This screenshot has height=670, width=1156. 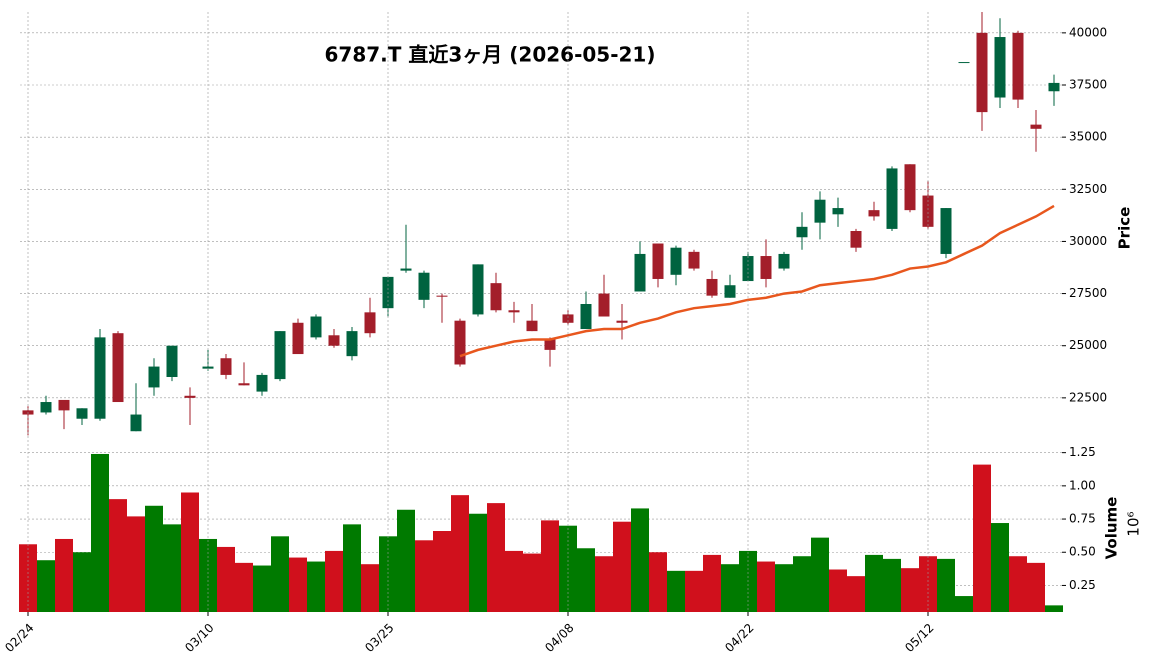 What do you see at coordinates (1088, 32) in the screenshot?
I see `y-tick-label: 40000` at bounding box center [1088, 32].